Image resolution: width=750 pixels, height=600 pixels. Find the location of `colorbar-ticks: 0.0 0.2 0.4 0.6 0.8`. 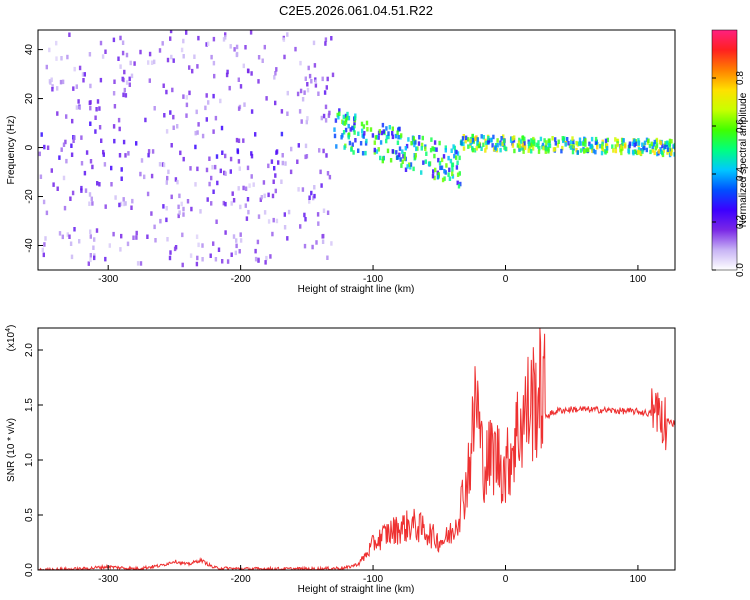

colorbar-ticks: 0.0 0.2 0.4 0.6 0.8 is located at coordinates (729, 174).